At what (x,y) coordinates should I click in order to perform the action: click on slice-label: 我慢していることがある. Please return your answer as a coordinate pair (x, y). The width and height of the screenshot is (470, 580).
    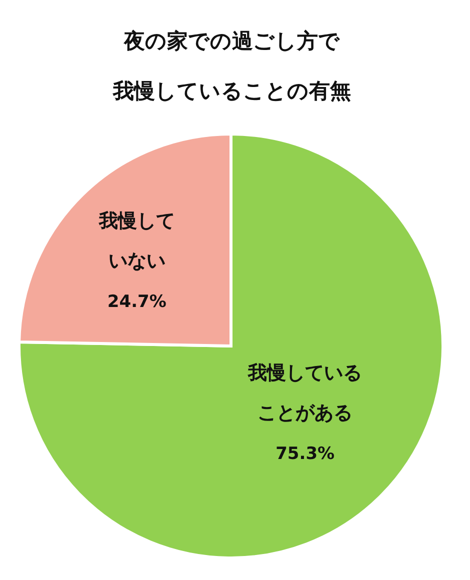
    Looking at the image, I should click on (304, 393).